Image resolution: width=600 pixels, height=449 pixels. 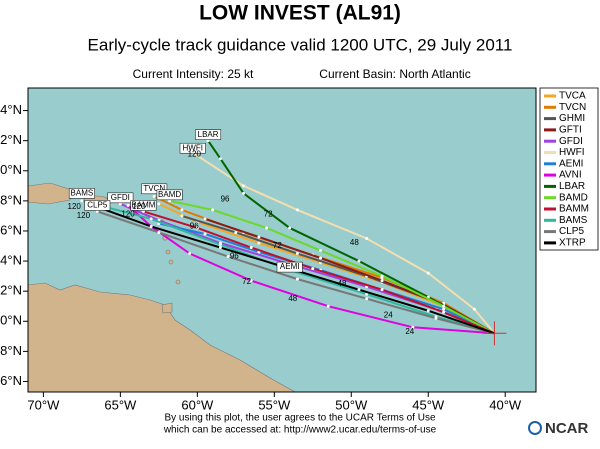 What do you see at coordinates (120, 404) in the screenshot?
I see `x-tick-label: 65°W` at bounding box center [120, 404].